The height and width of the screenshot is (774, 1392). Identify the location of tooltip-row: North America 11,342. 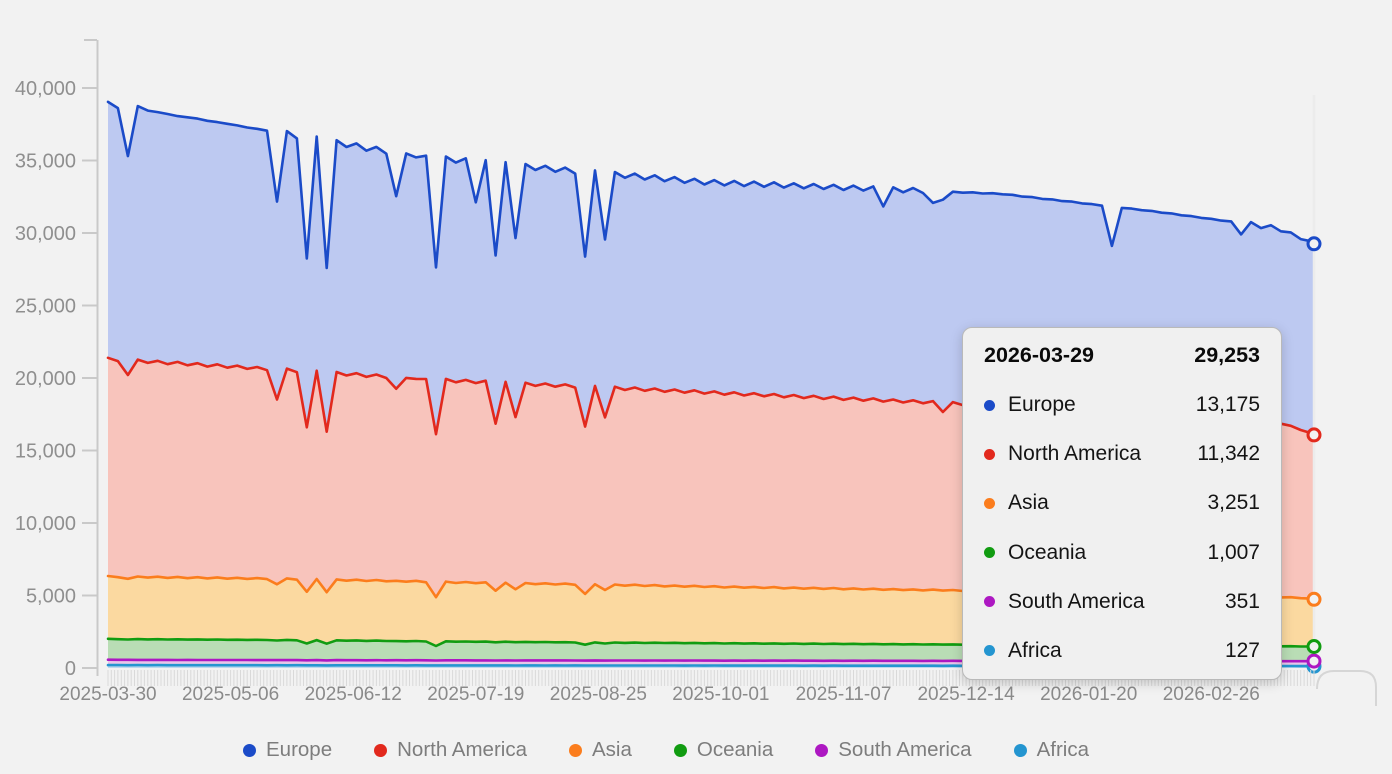
(1122, 454).